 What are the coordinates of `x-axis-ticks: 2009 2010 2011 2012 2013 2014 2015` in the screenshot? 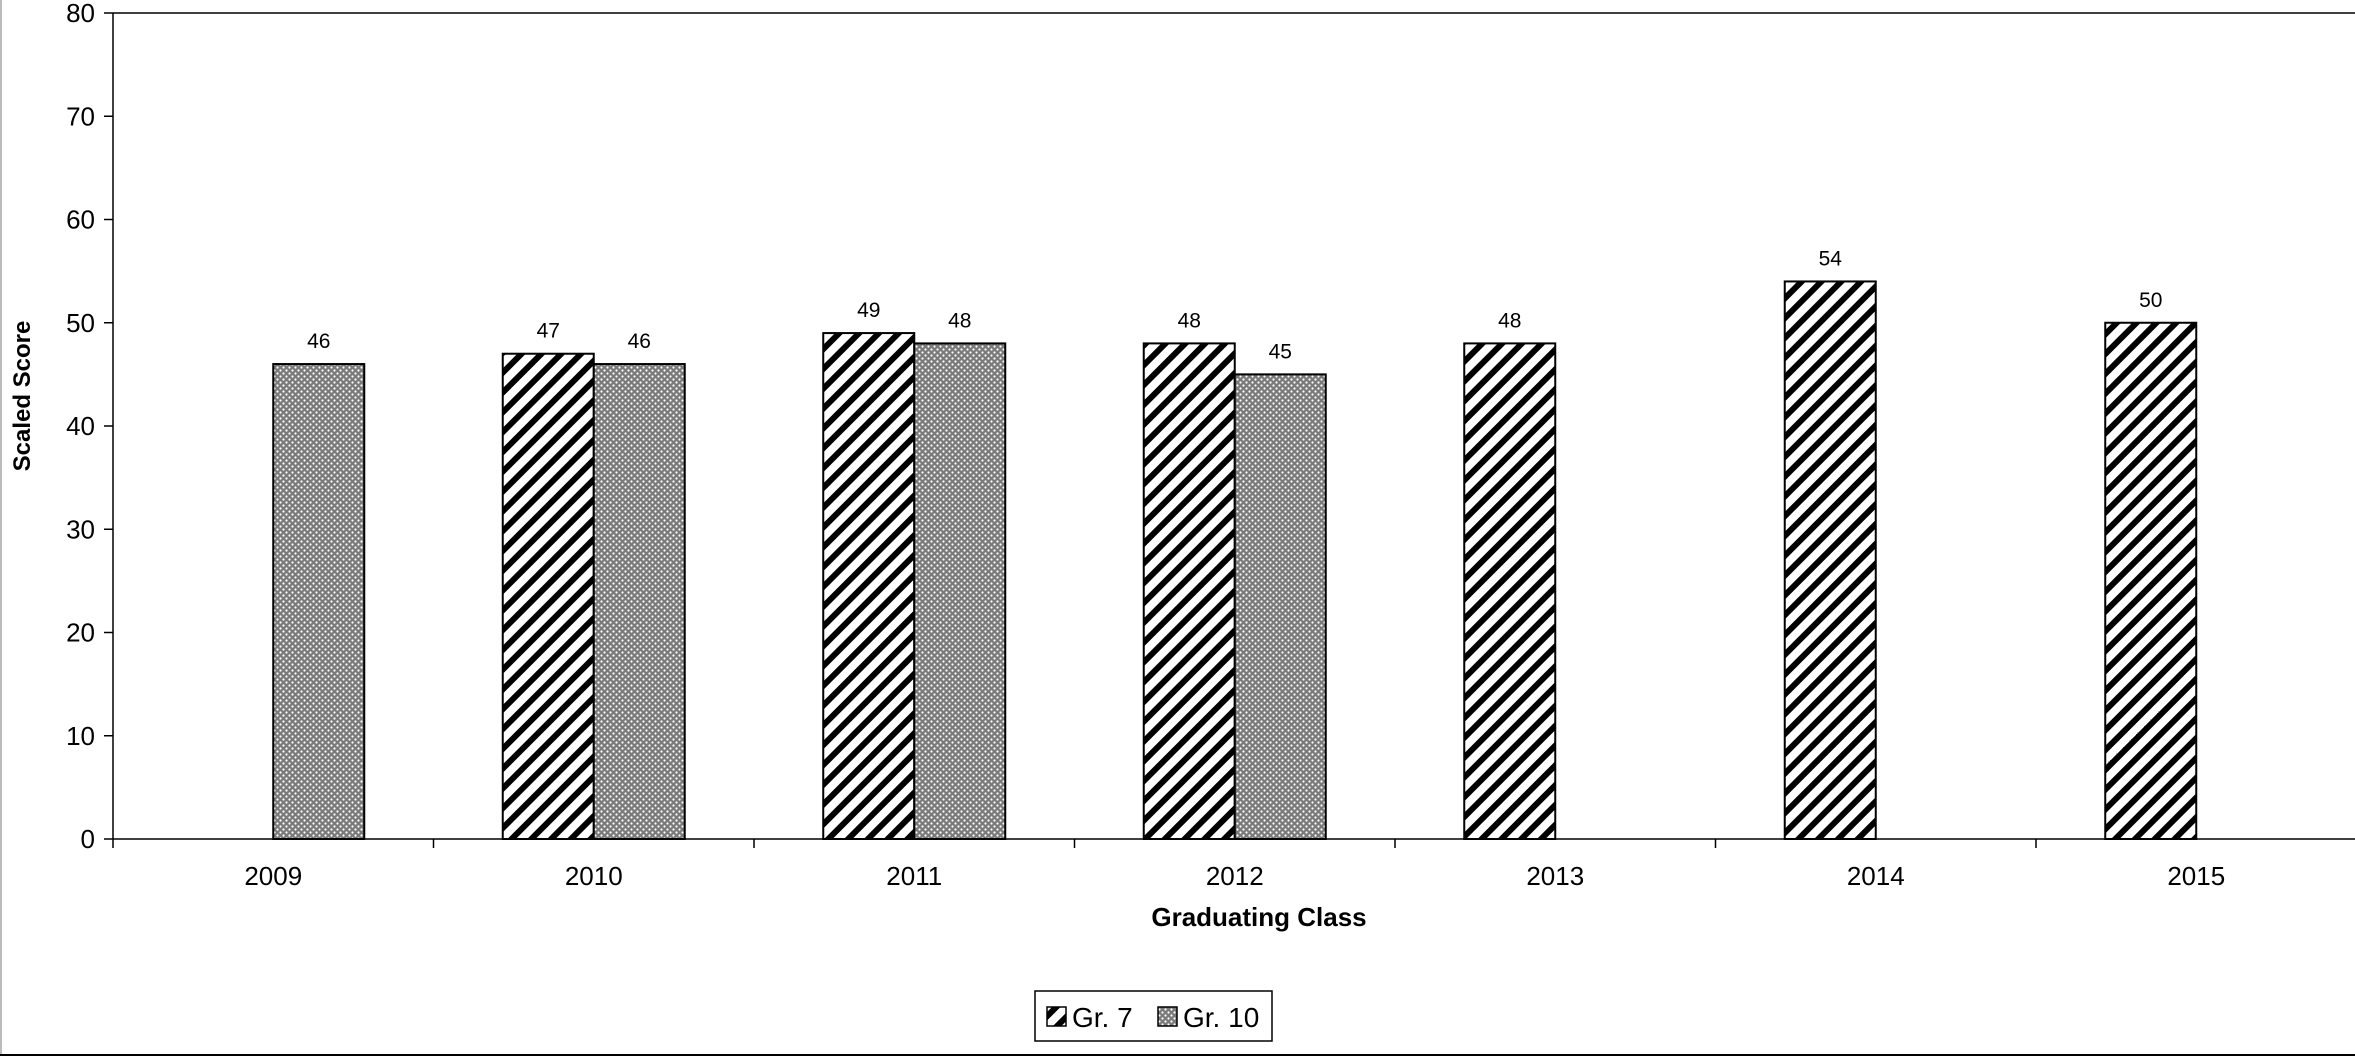 It's located at (1168, 865).